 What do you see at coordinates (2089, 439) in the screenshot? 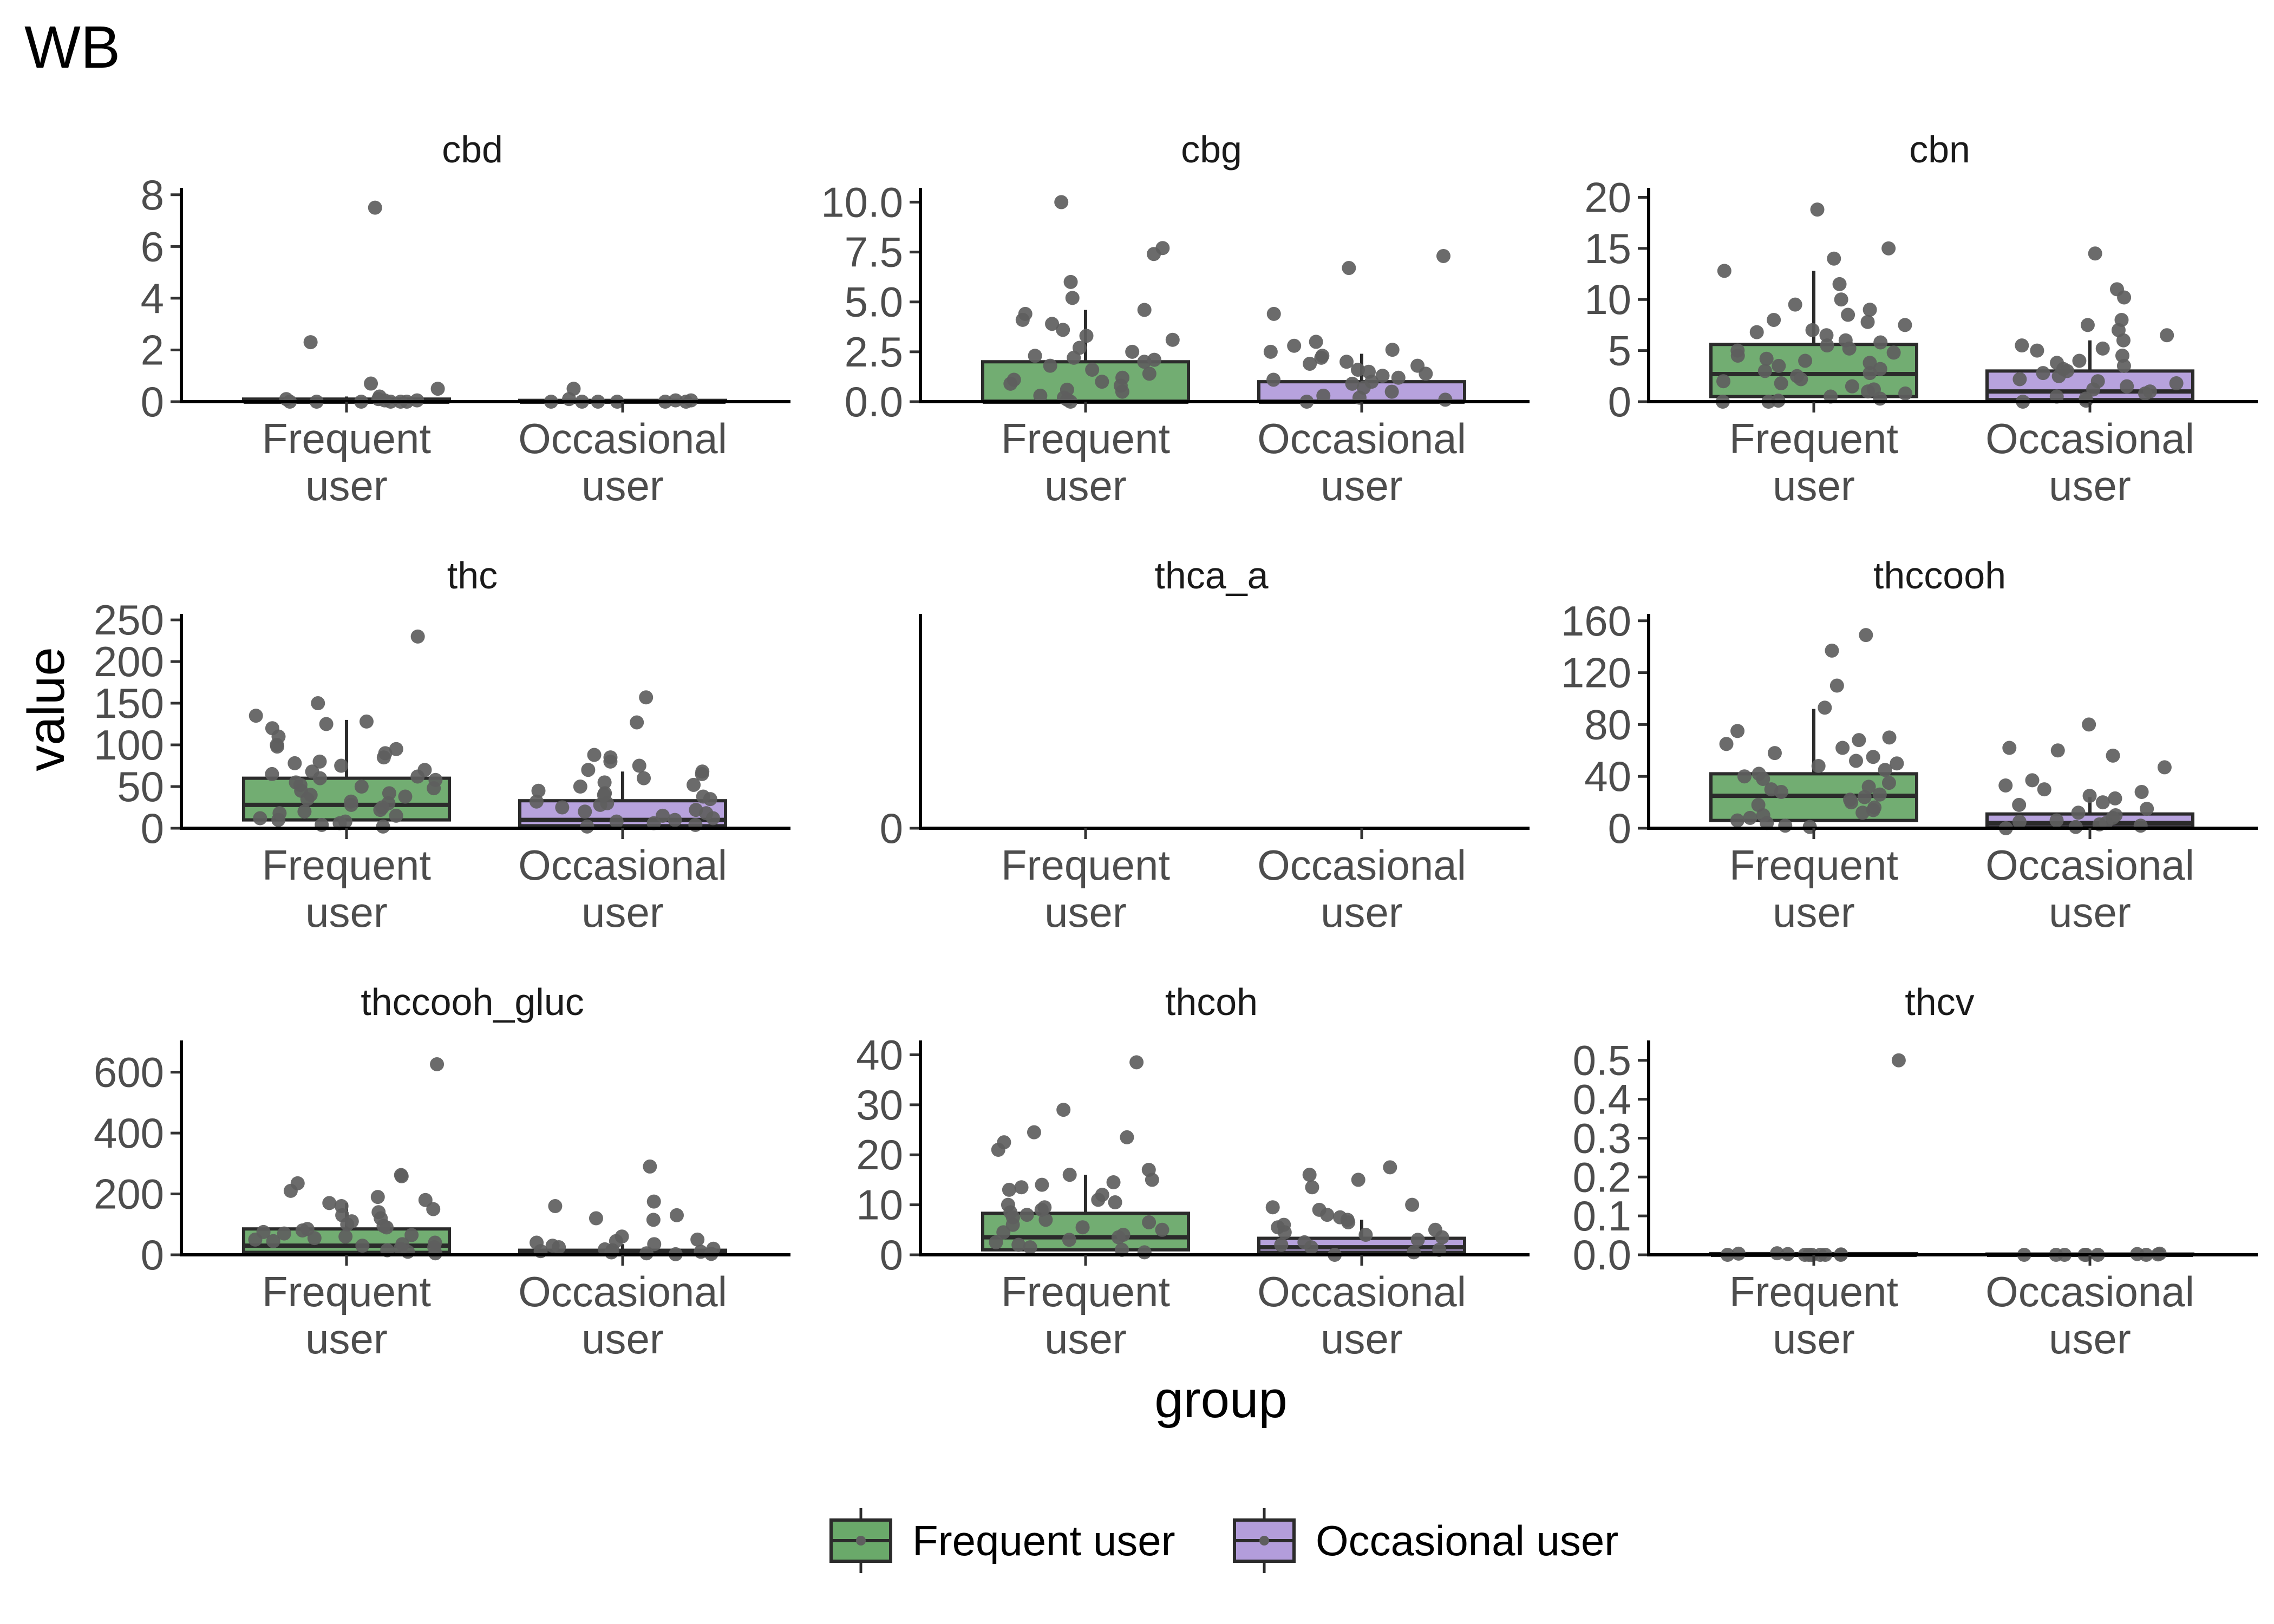
I see `x-tick-label: Occasional` at bounding box center [2089, 439].